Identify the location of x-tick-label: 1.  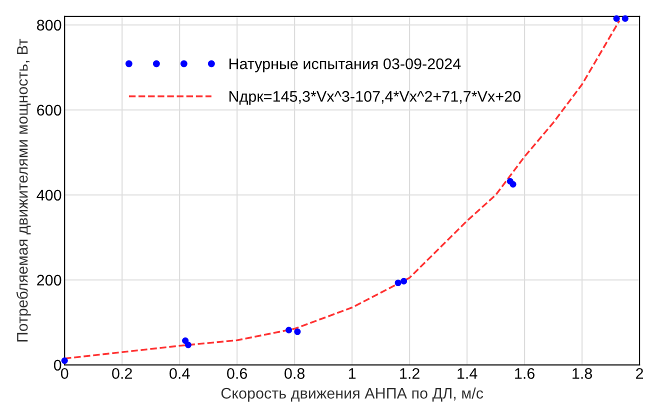
(352, 373).